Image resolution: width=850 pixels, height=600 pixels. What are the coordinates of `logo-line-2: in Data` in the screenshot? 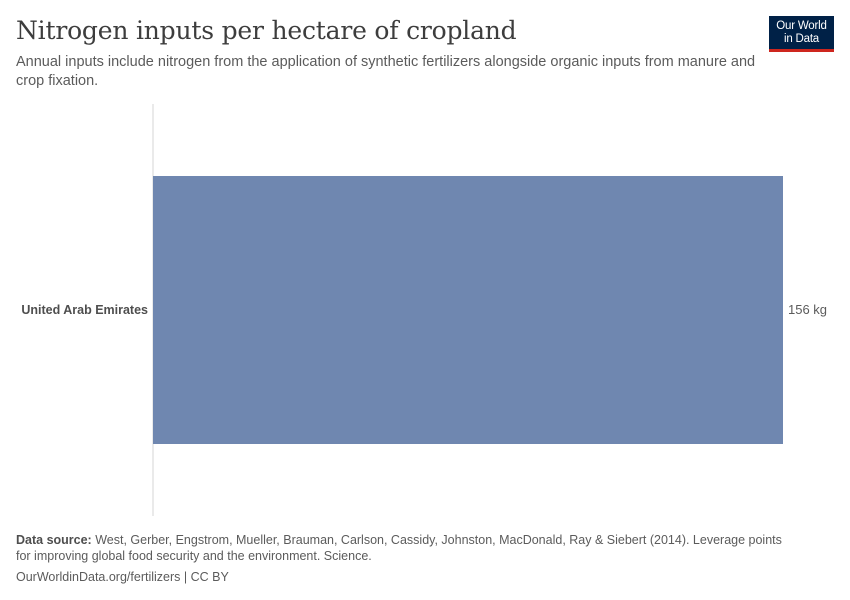 It's located at (801, 39).